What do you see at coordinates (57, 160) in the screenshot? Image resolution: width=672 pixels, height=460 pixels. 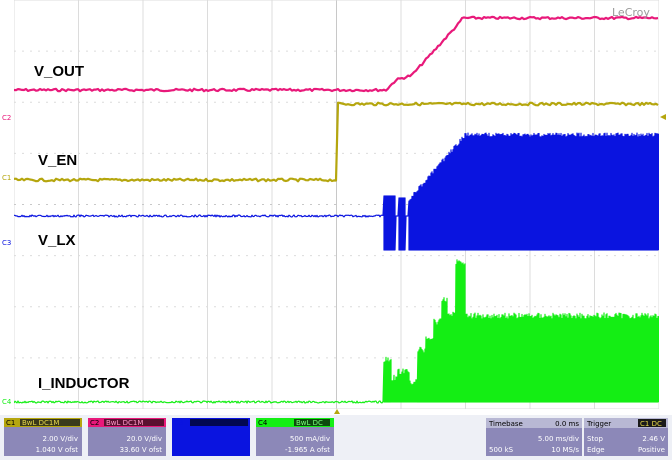 I see `label-v-en: V_EN` at bounding box center [57, 160].